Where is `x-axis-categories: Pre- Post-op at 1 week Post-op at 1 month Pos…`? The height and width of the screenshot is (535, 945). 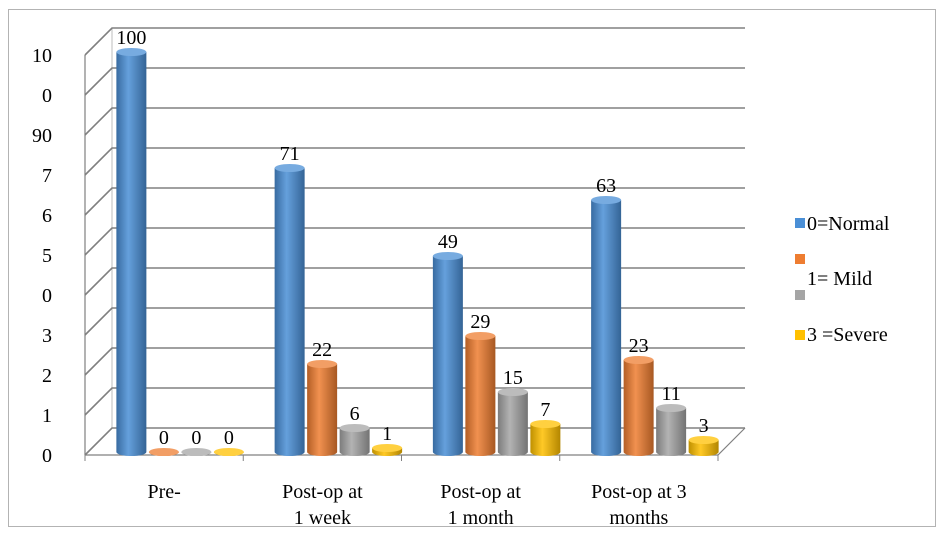 x-axis-categories: Pre- Post-op at 1 week Post-op at 1 month Pos… is located at coordinates (416, 505).